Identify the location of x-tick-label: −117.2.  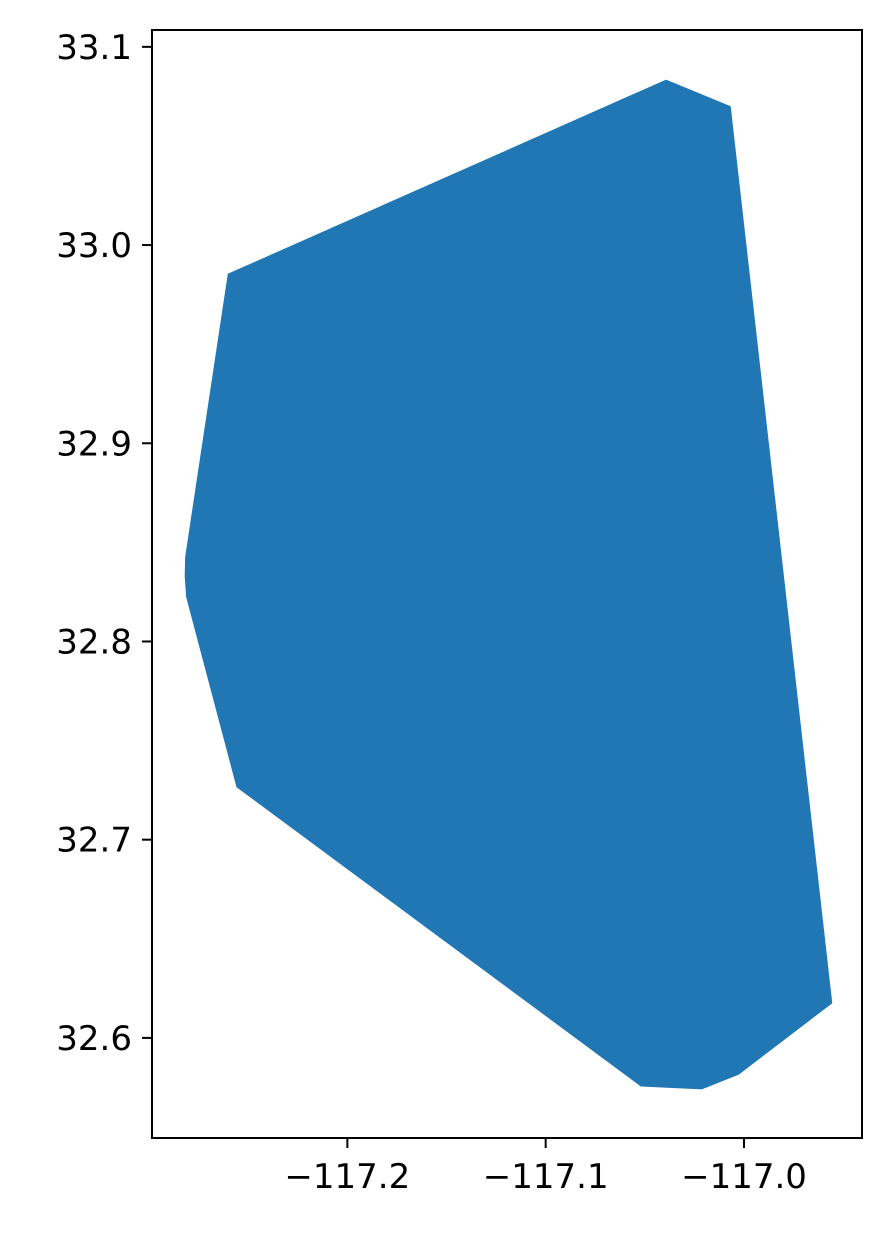
(347, 1177).